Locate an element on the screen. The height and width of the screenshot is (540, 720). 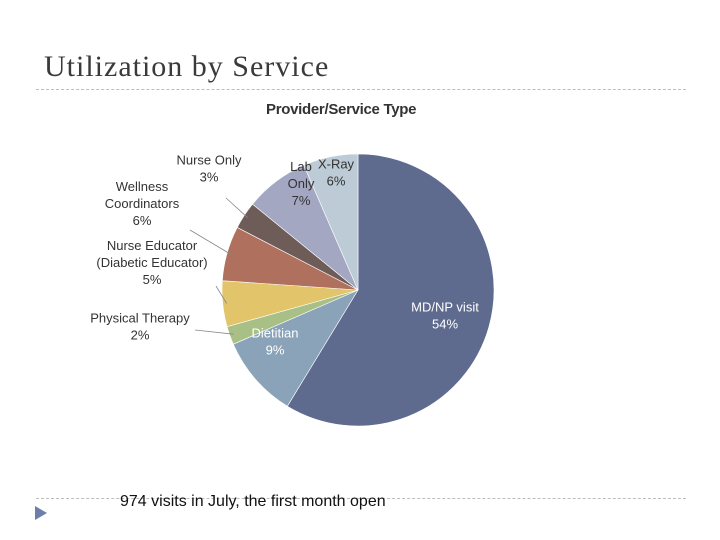
leader-line-physical-therapy is located at coordinates (214, 332).